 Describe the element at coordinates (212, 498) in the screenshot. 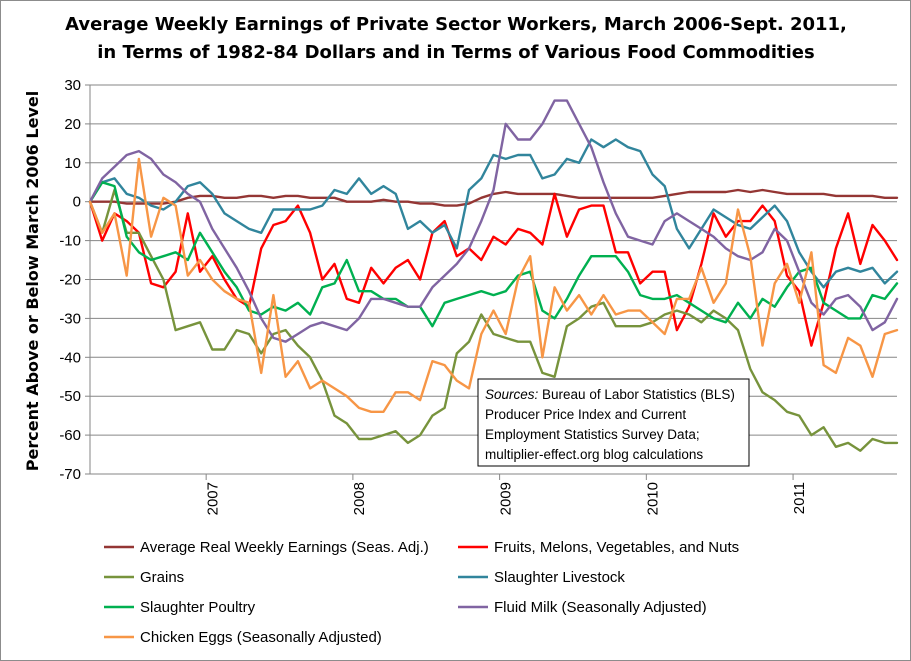

I see `x-tick-label: 2007` at that location.